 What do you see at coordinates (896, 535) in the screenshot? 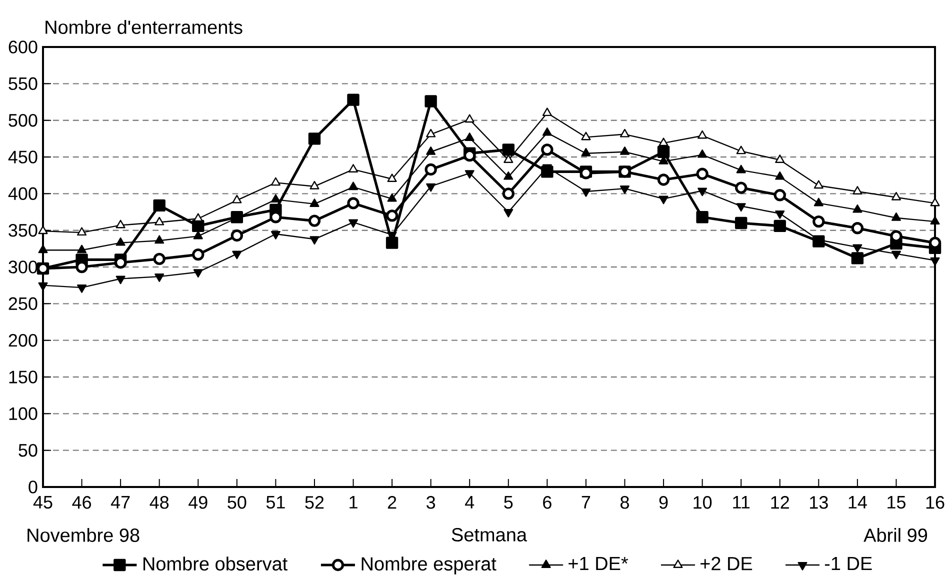
I see `text: Abril 99` at bounding box center [896, 535].